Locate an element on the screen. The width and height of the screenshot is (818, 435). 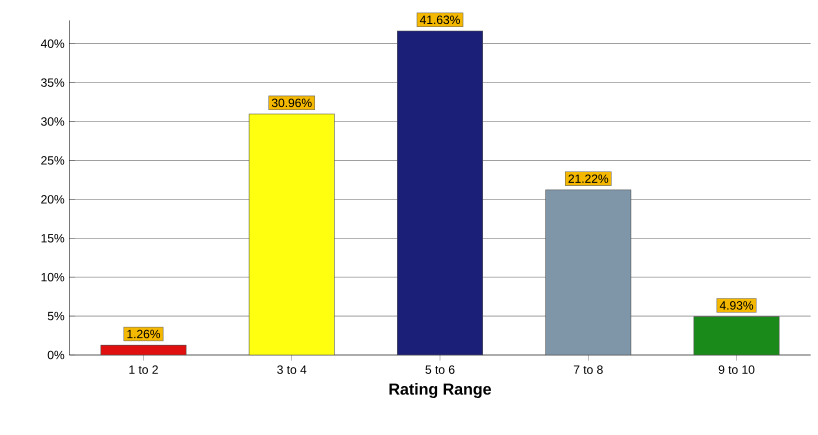
y-tick-label: 40% is located at coordinates (52, 43).